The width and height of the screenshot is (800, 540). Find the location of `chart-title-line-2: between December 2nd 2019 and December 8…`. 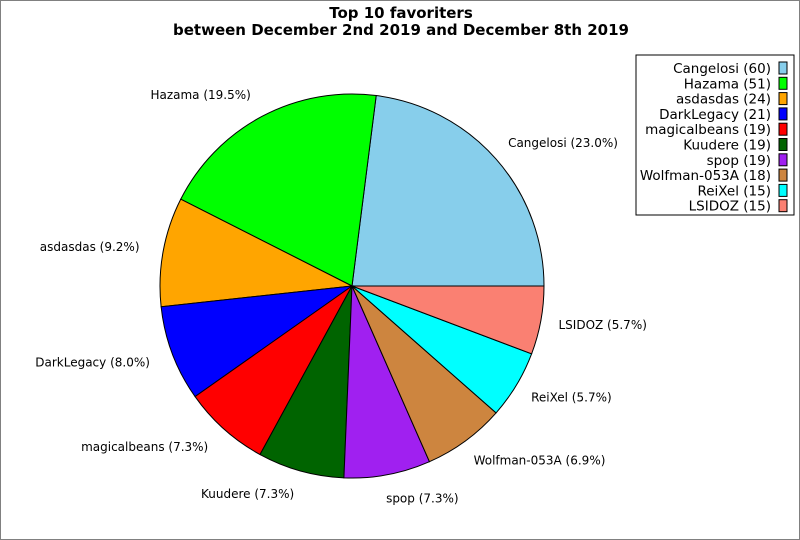

chart-title-line-2: between December 2nd 2019 and December 8… is located at coordinates (401, 30).